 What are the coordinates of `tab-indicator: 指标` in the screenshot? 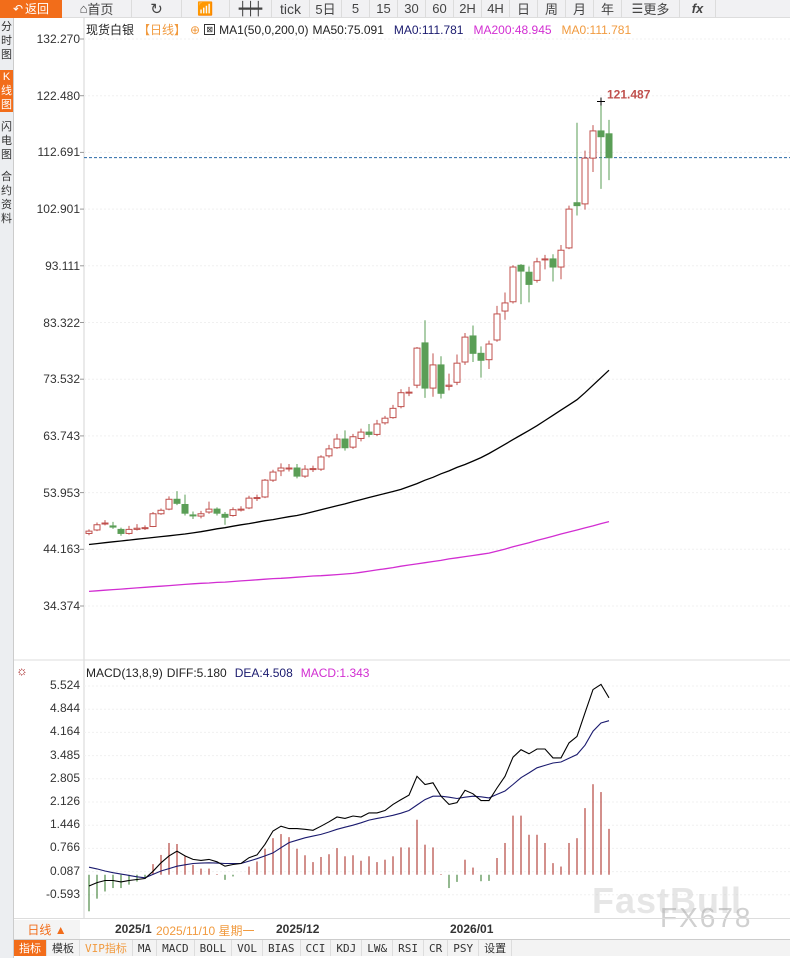 It's located at (30, 948).